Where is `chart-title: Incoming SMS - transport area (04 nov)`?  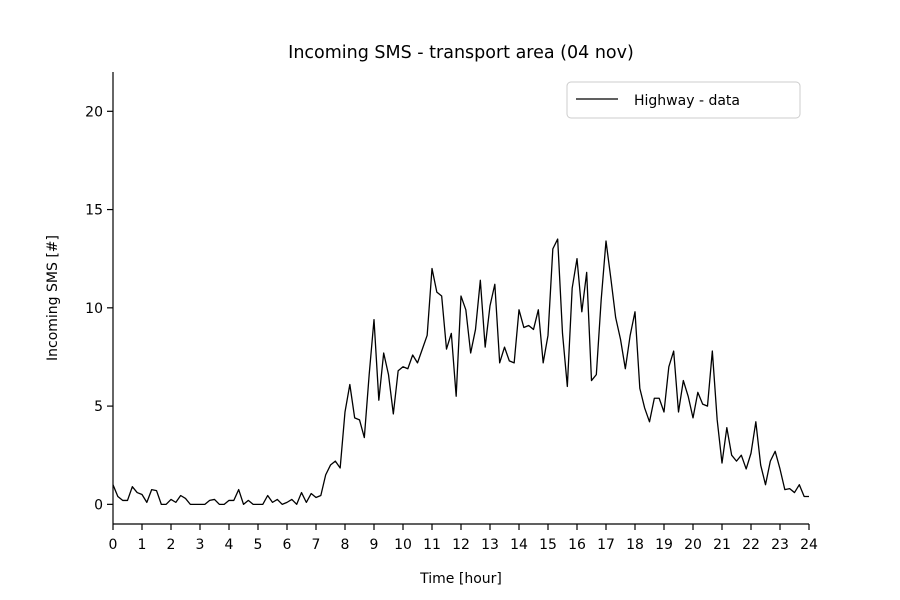 chart-title: Incoming SMS - transport area (04 nov) is located at coordinates (461, 53).